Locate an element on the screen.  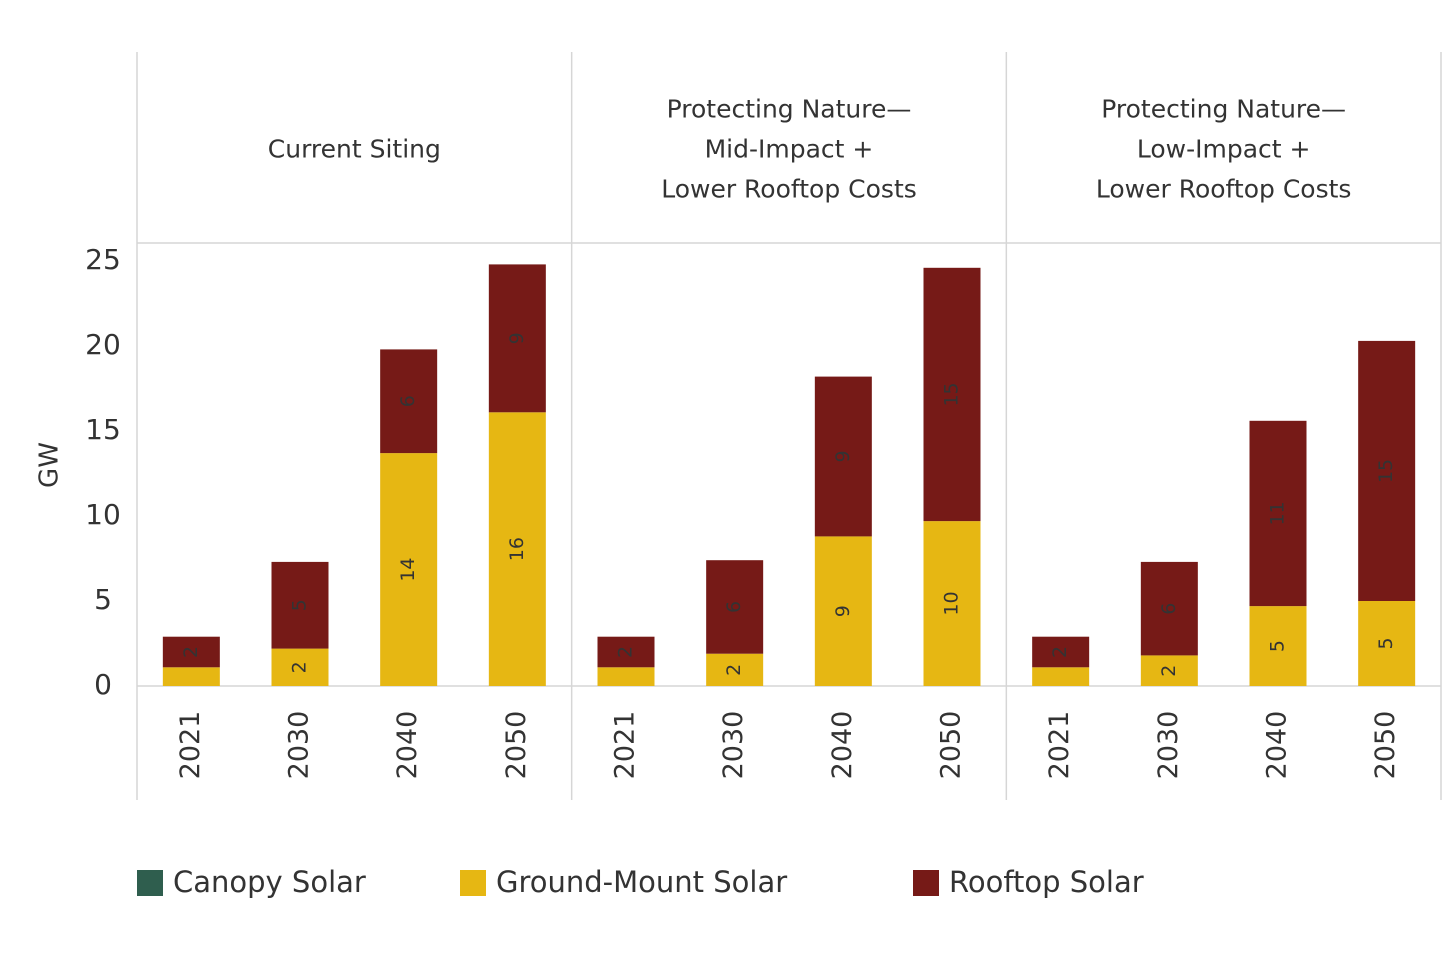
value-label: 10 is located at coordinates (952, 603).